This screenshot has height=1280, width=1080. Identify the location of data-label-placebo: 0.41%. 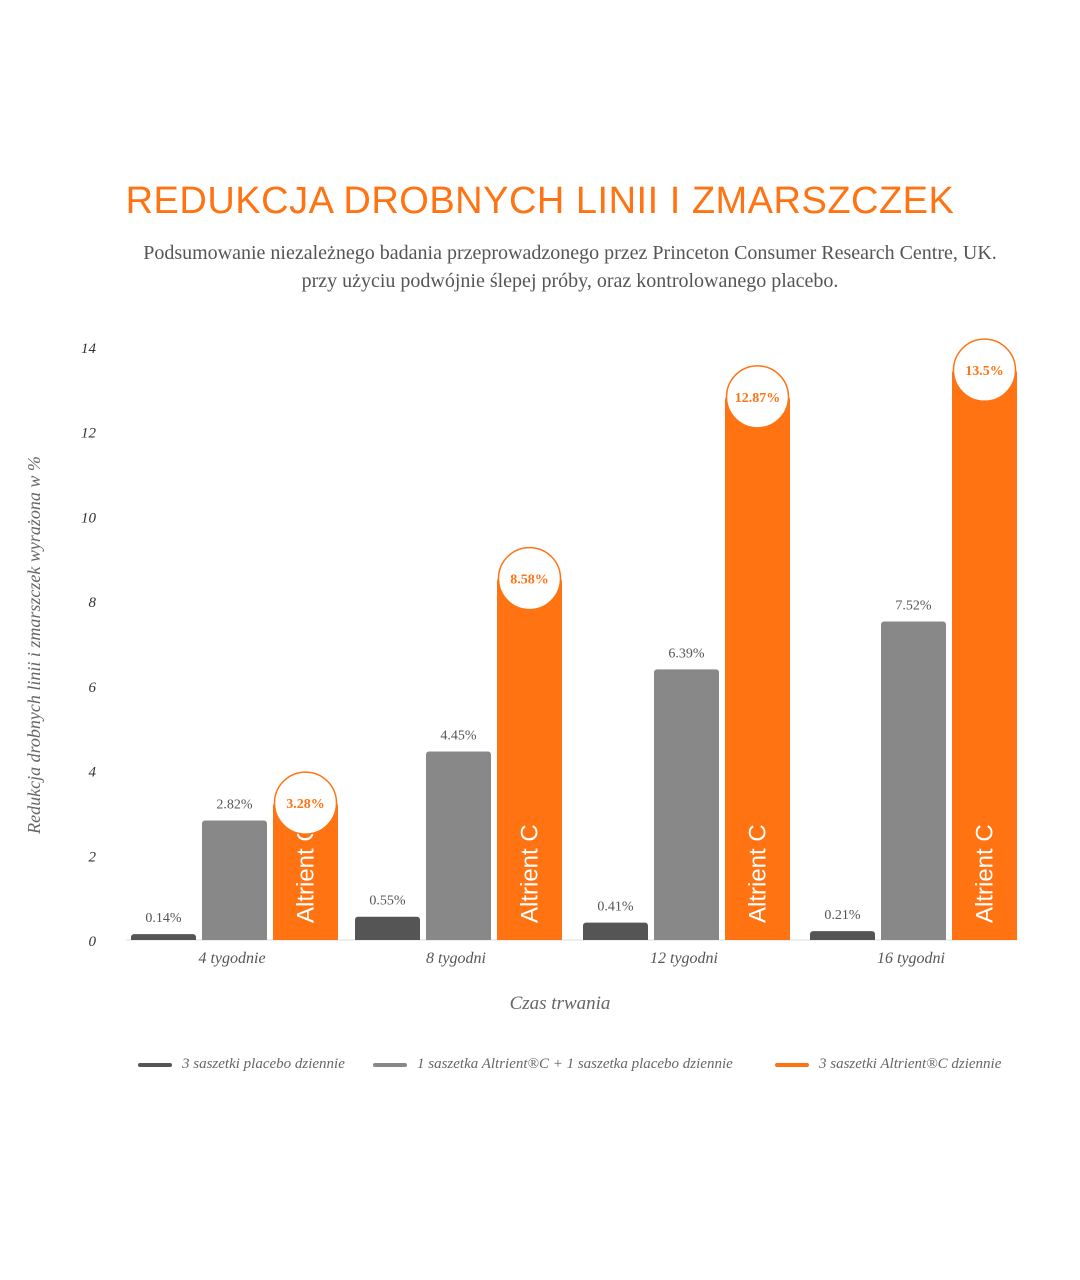
(615, 907).